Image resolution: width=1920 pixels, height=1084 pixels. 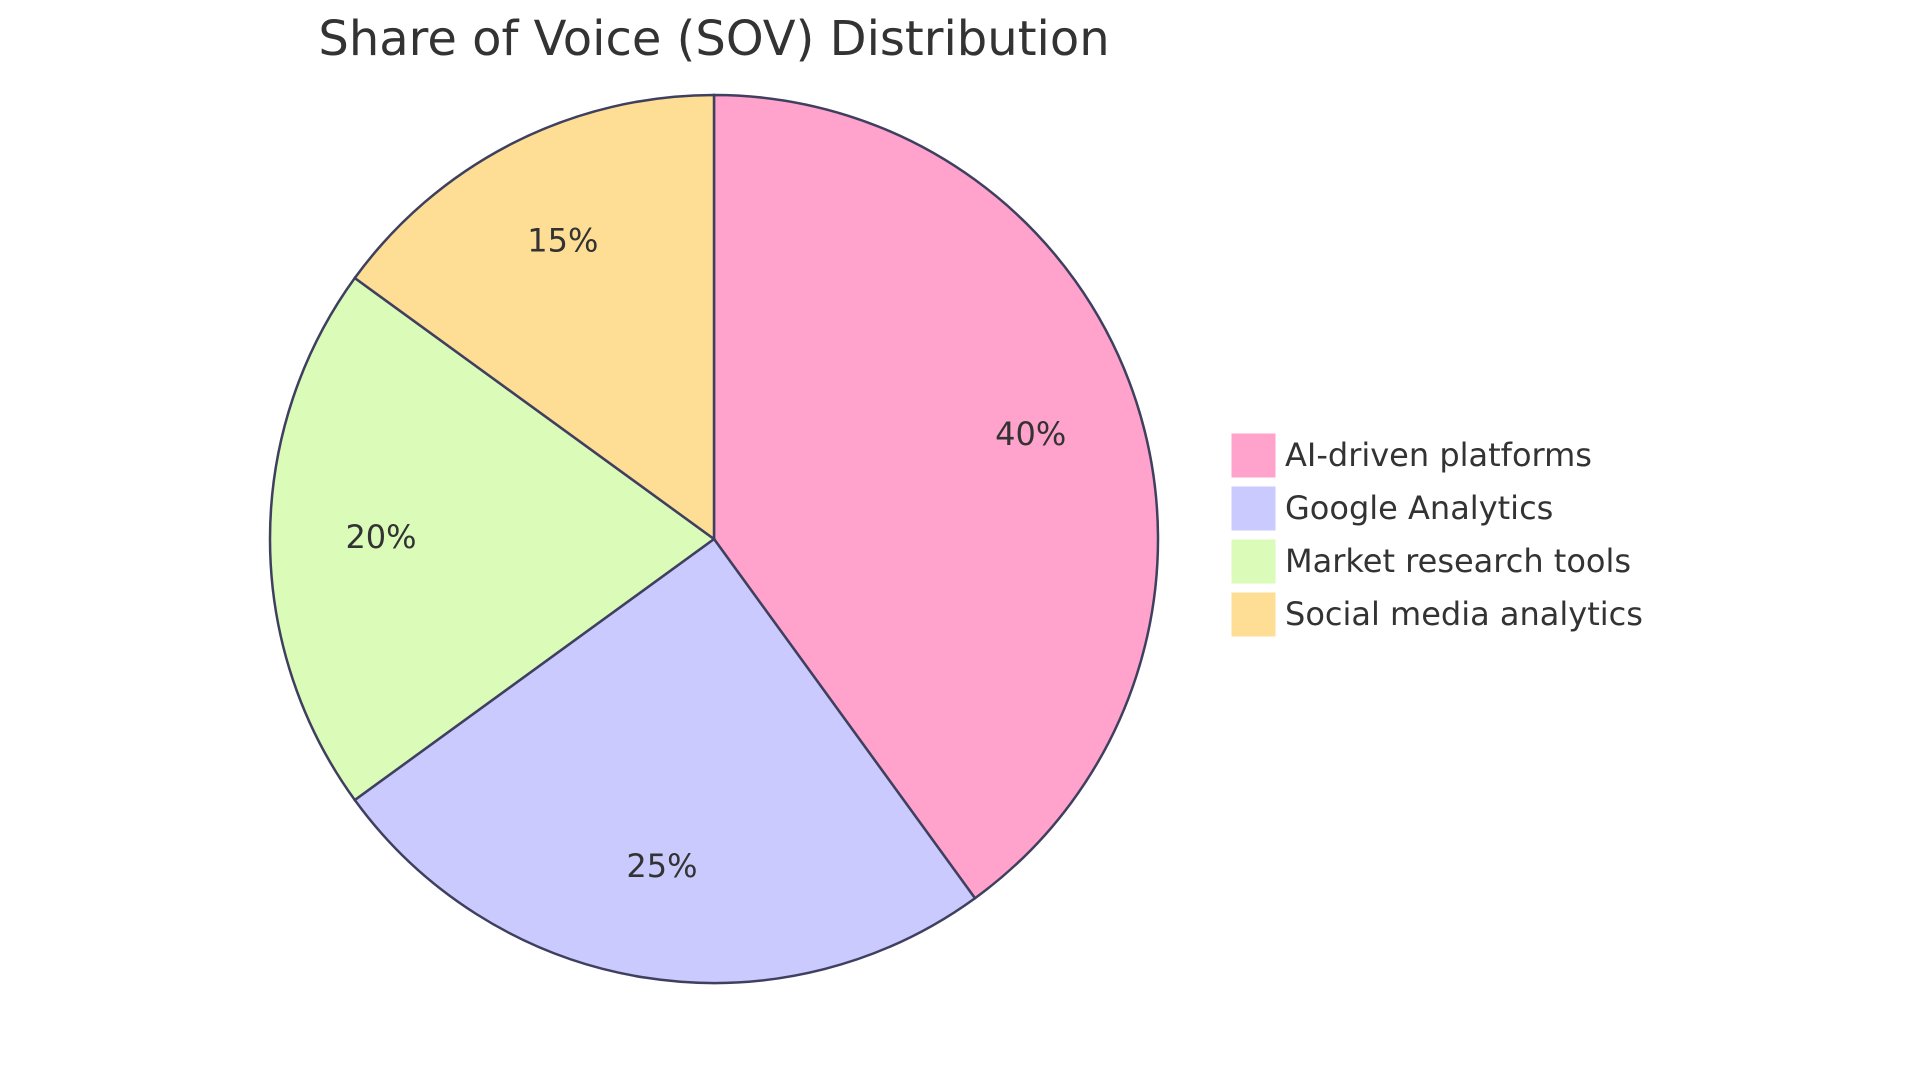 What do you see at coordinates (713, 39) in the screenshot?
I see `chart-title: Share of Voice (SOV) Distribution` at bounding box center [713, 39].